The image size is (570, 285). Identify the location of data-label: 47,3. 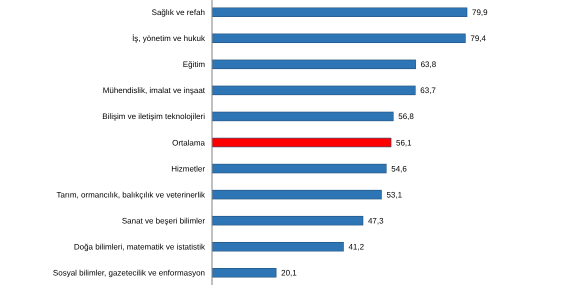
(376, 221).